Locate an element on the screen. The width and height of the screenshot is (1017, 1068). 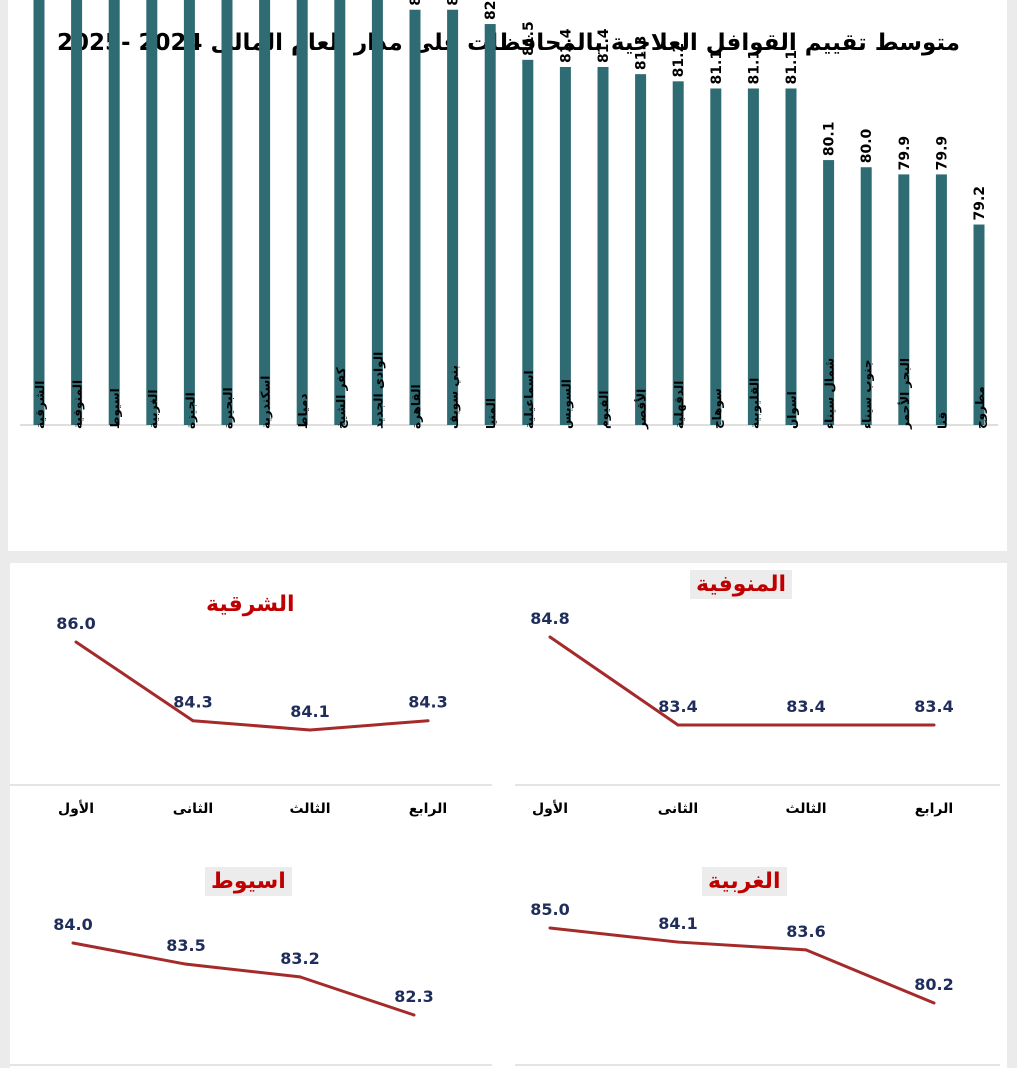
category-label: الشرقية is located at coordinates (40, 405).